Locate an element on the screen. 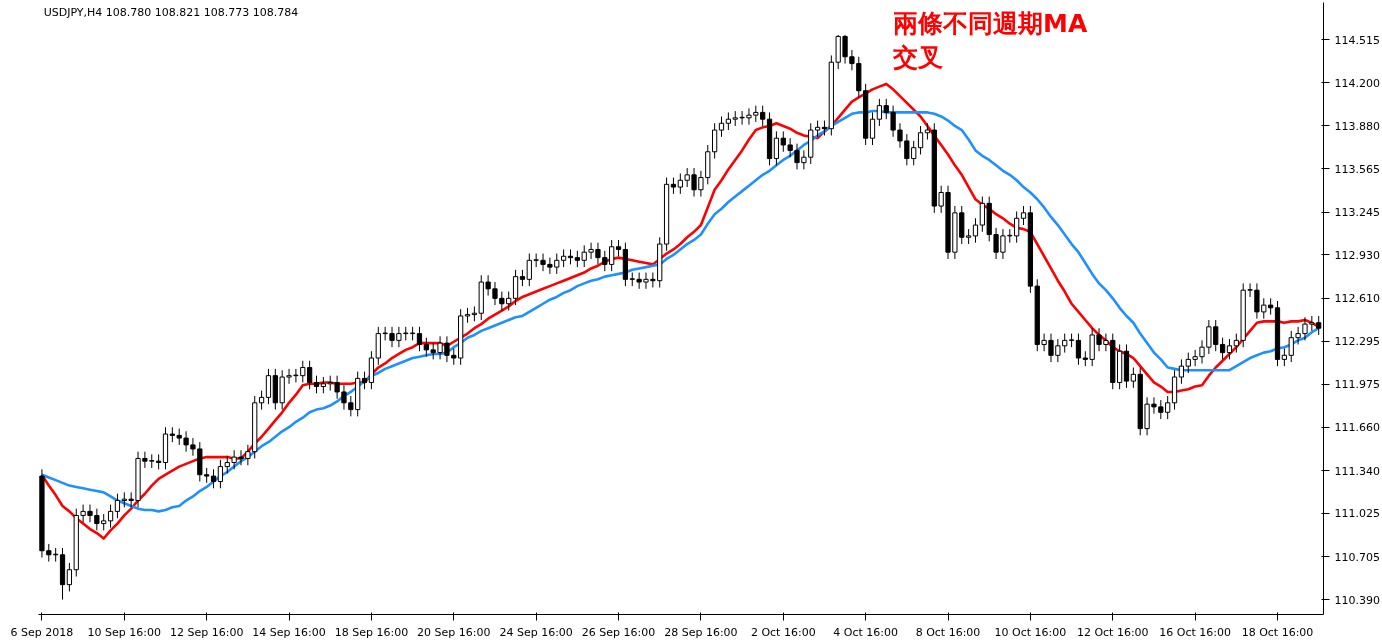 Image resolution: width=1382 pixels, height=641 pixels. x-tick-label: 2 Oct 16:00 is located at coordinates (783, 632).